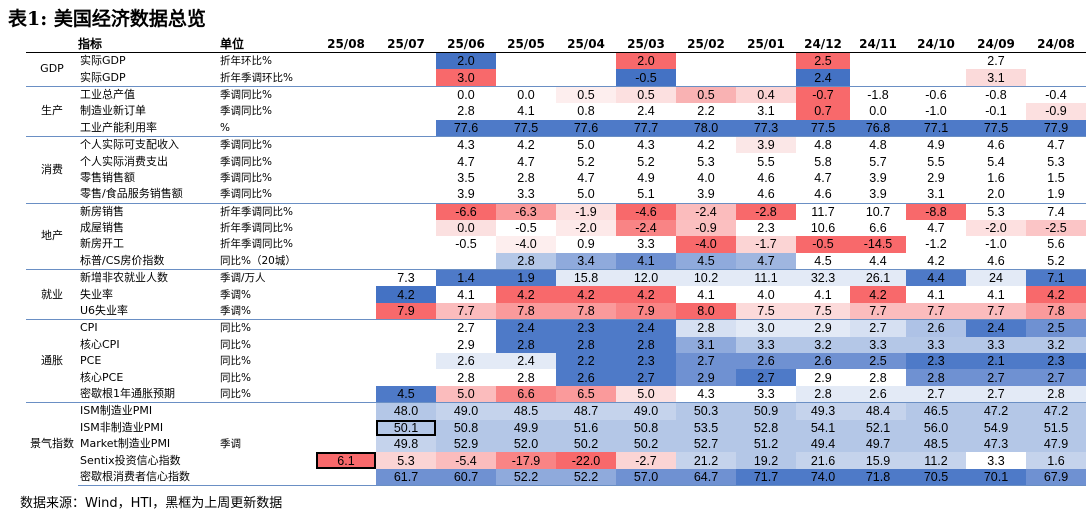 This screenshot has height=515, width=1087. What do you see at coordinates (936, 94) in the screenshot?
I see `value-cell: -0.6` at bounding box center [936, 94].